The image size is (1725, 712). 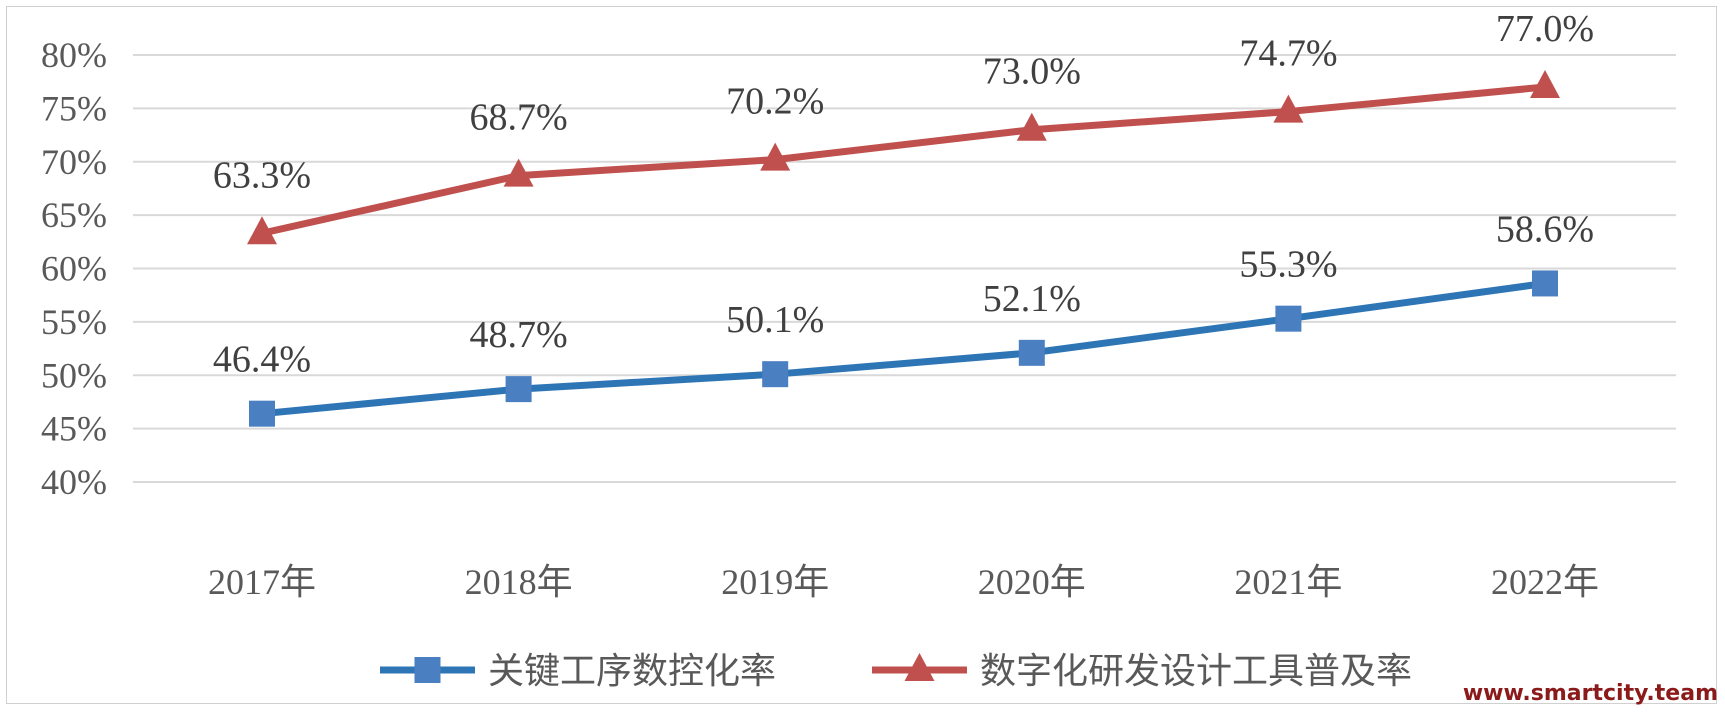 I want to click on data-label: 73.0%, so click(x=1032, y=72).